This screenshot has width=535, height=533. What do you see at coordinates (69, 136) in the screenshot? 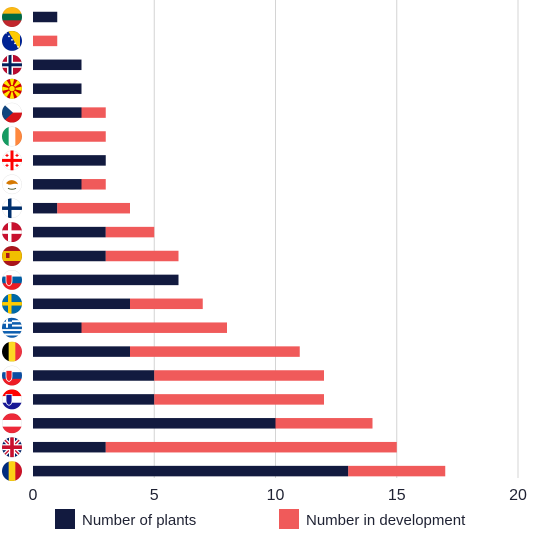
I see `bar-development-ireland` at bounding box center [69, 136].